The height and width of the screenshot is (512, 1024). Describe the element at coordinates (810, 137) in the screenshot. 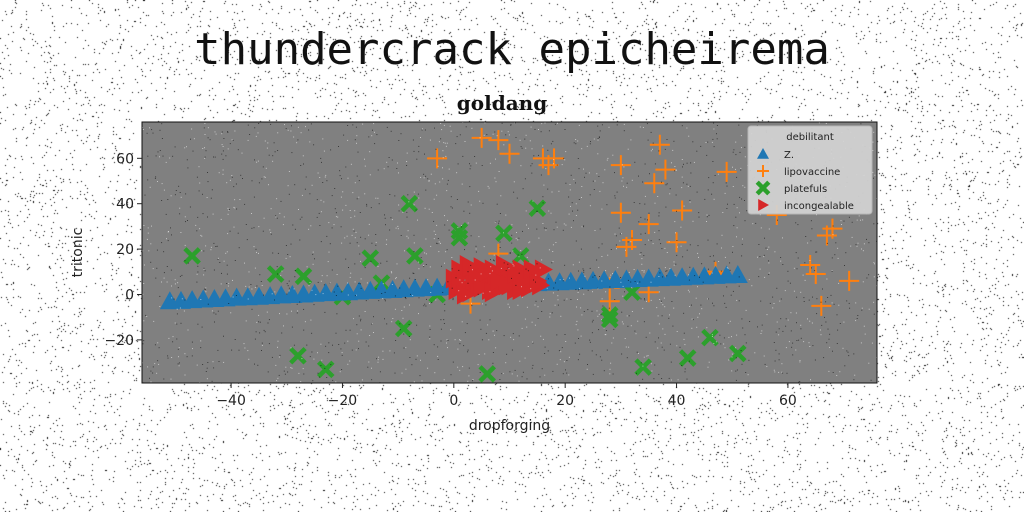

I see `legend-title: debilitant` at that location.